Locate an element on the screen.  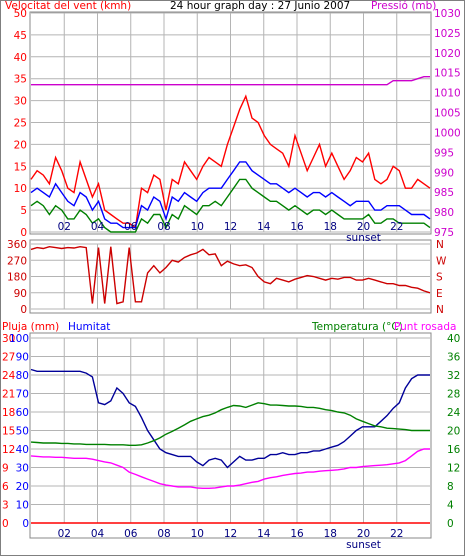
y-tick-label-pressure: 1005 is located at coordinates (447, 114).